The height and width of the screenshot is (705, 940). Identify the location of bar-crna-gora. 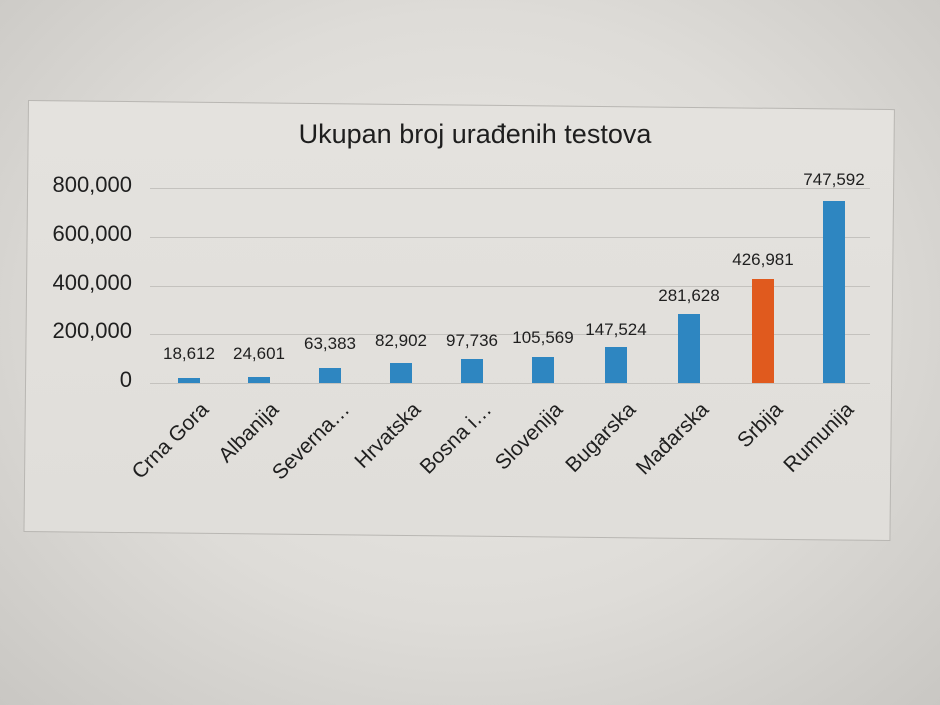
(189, 380).